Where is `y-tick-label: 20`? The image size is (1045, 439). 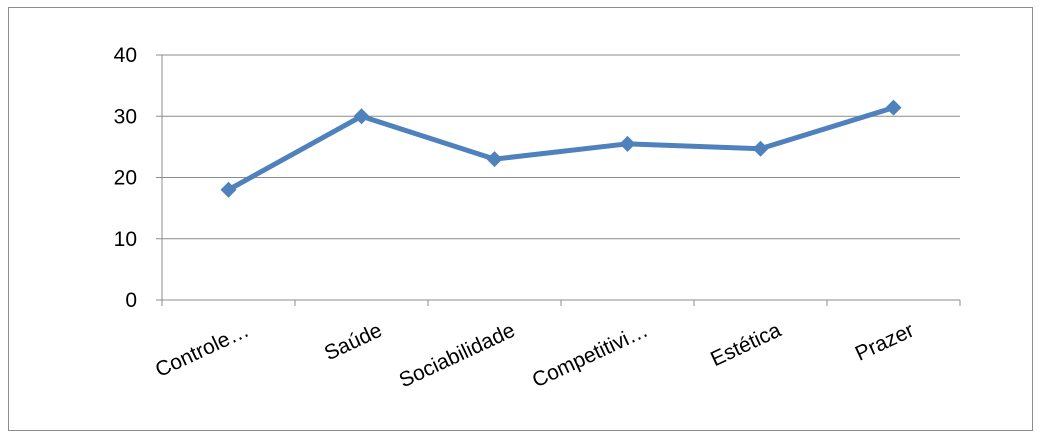
y-tick-label: 20 is located at coordinates (125, 178).